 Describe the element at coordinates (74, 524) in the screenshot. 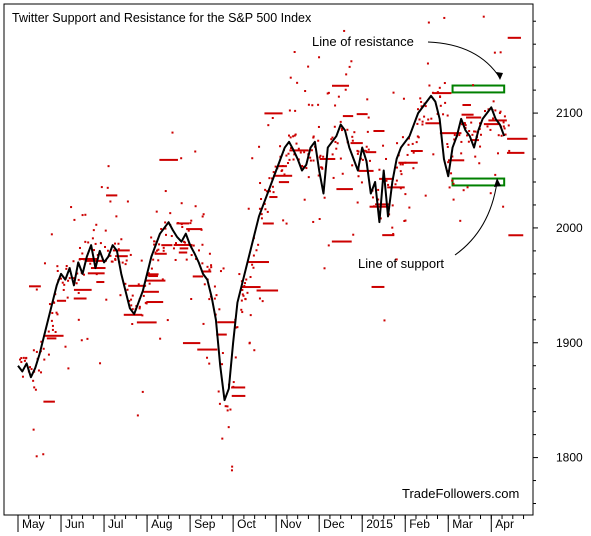

I see `x-tick-label: Jun` at that location.